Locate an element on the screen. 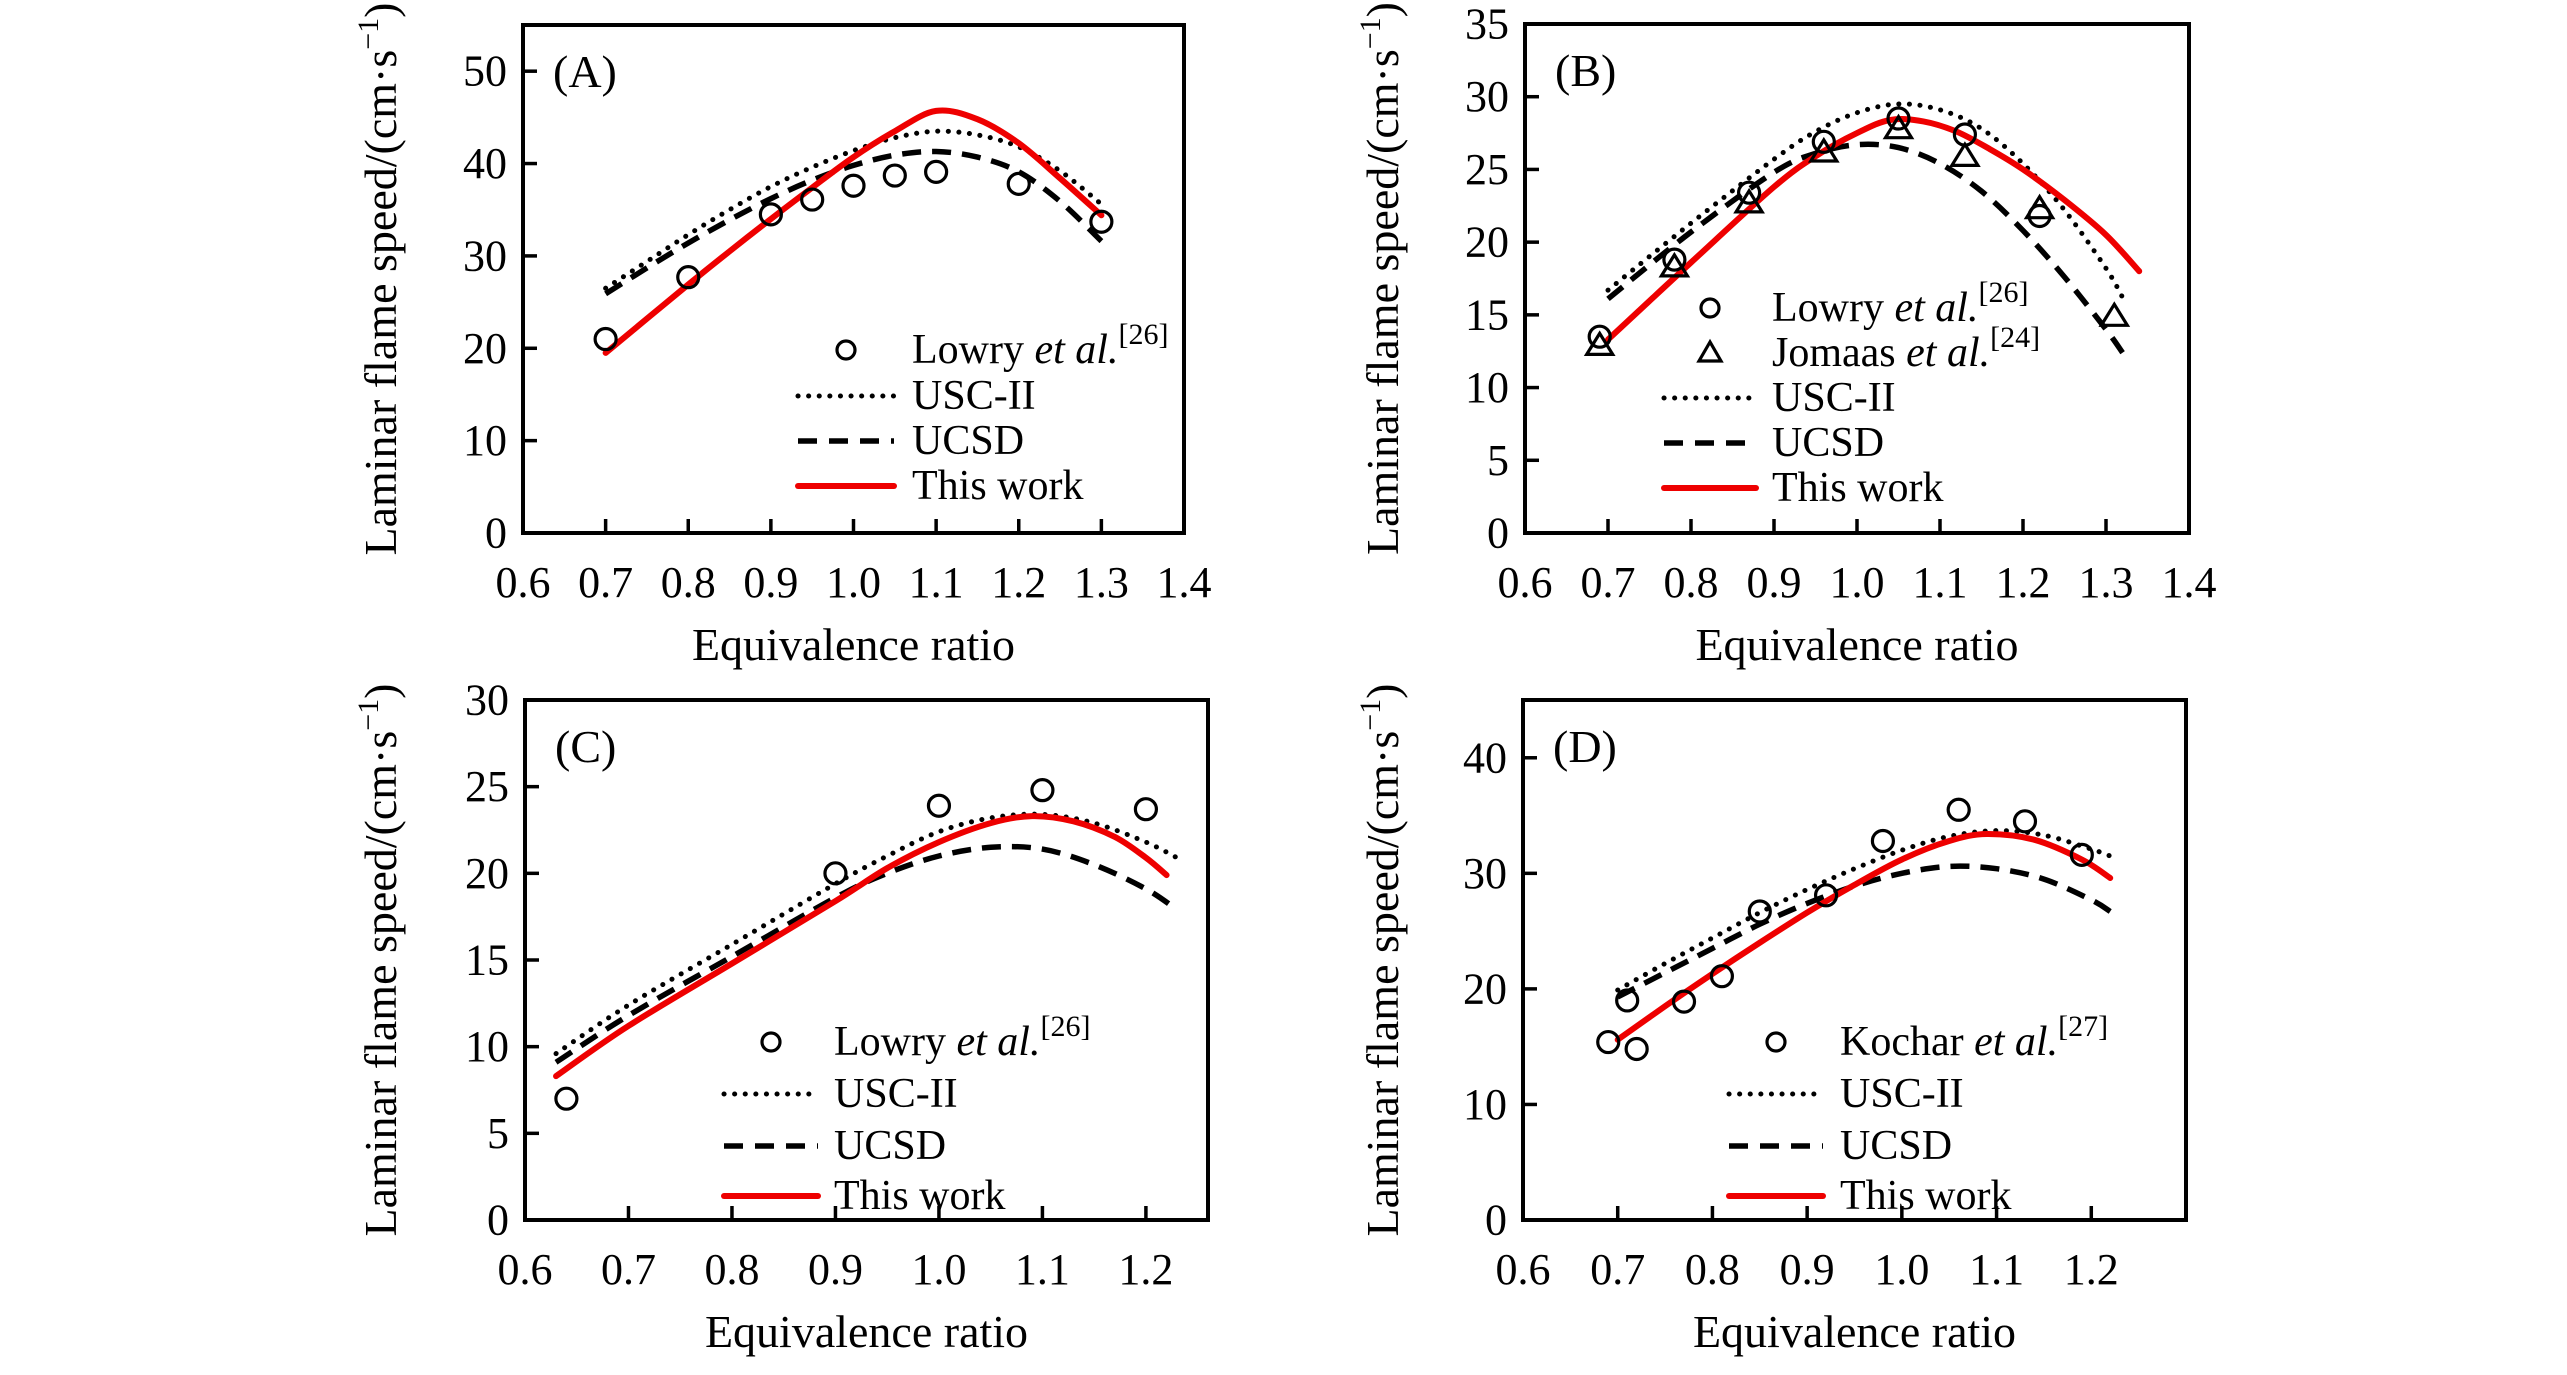 Image resolution: width=2567 pixels, height=1375 pixels. panel-letter: (B) is located at coordinates (1585, 70).